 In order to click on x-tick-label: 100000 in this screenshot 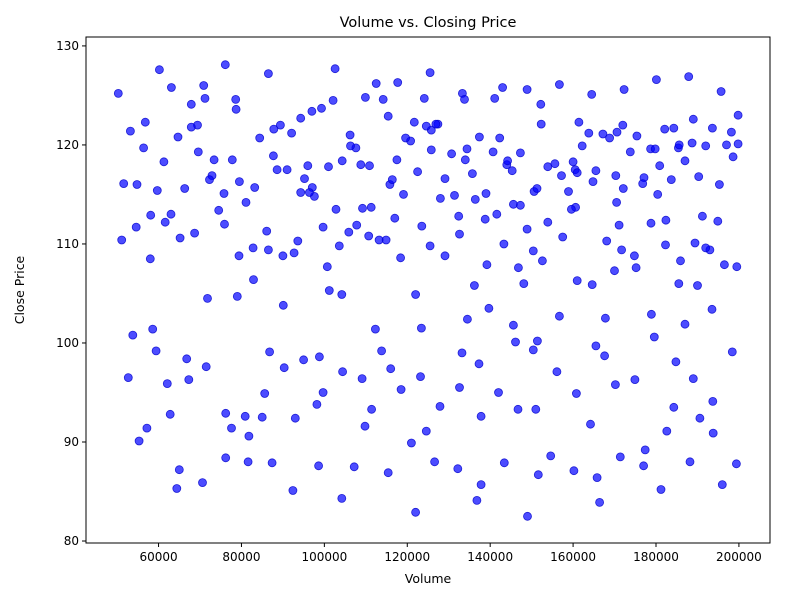, I will do `click(324, 557)`.